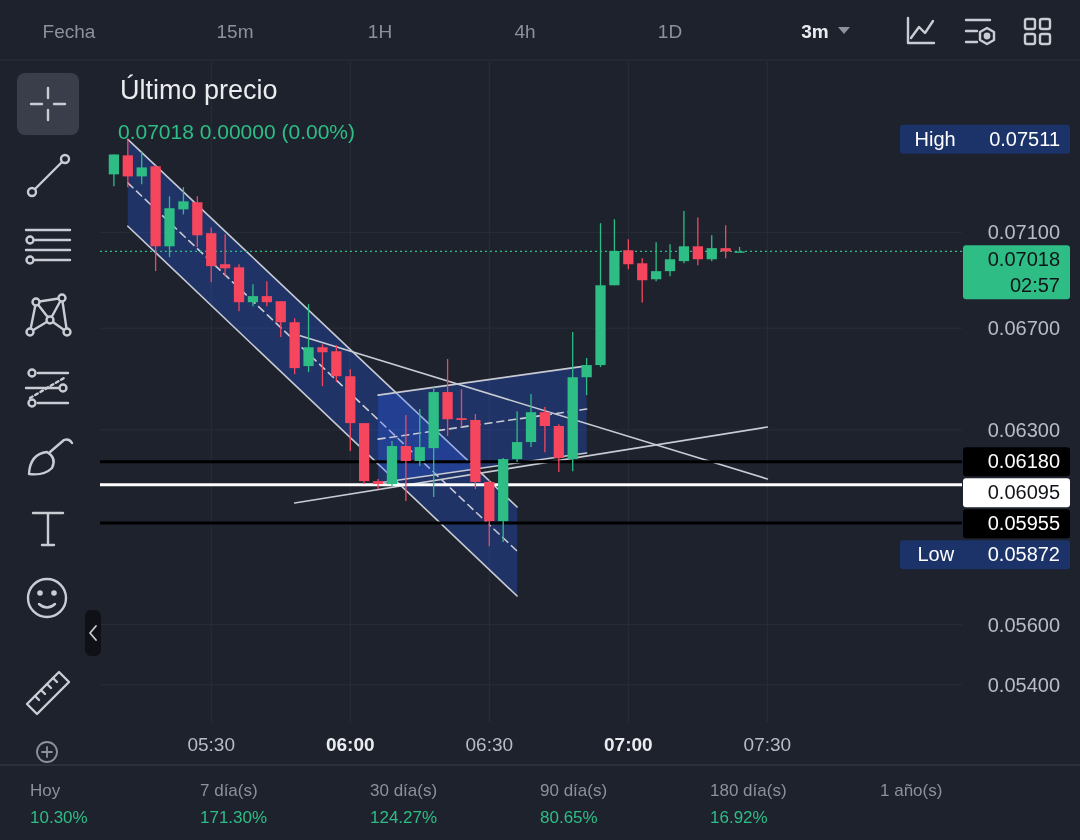  Describe the element at coordinates (234, 817) in the screenshot. I see `text: 171.30%` at that location.